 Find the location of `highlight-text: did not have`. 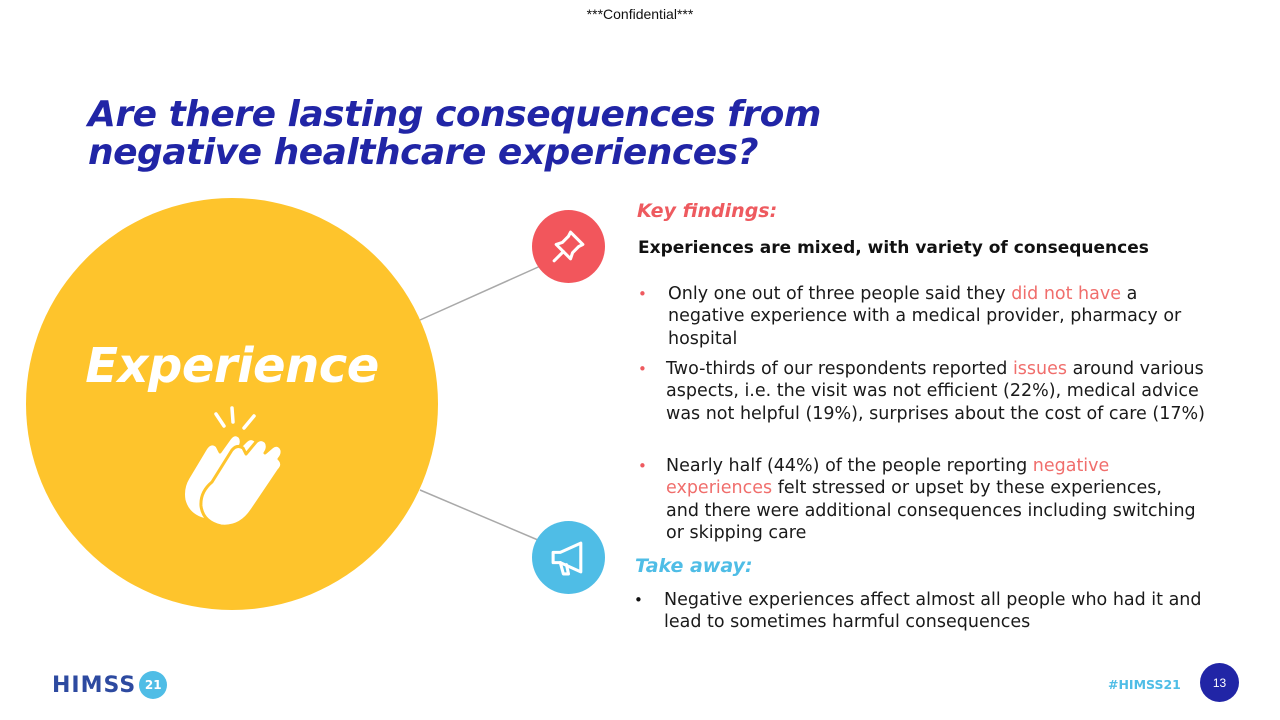

highlight-text: did not have is located at coordinates (1069, 294).